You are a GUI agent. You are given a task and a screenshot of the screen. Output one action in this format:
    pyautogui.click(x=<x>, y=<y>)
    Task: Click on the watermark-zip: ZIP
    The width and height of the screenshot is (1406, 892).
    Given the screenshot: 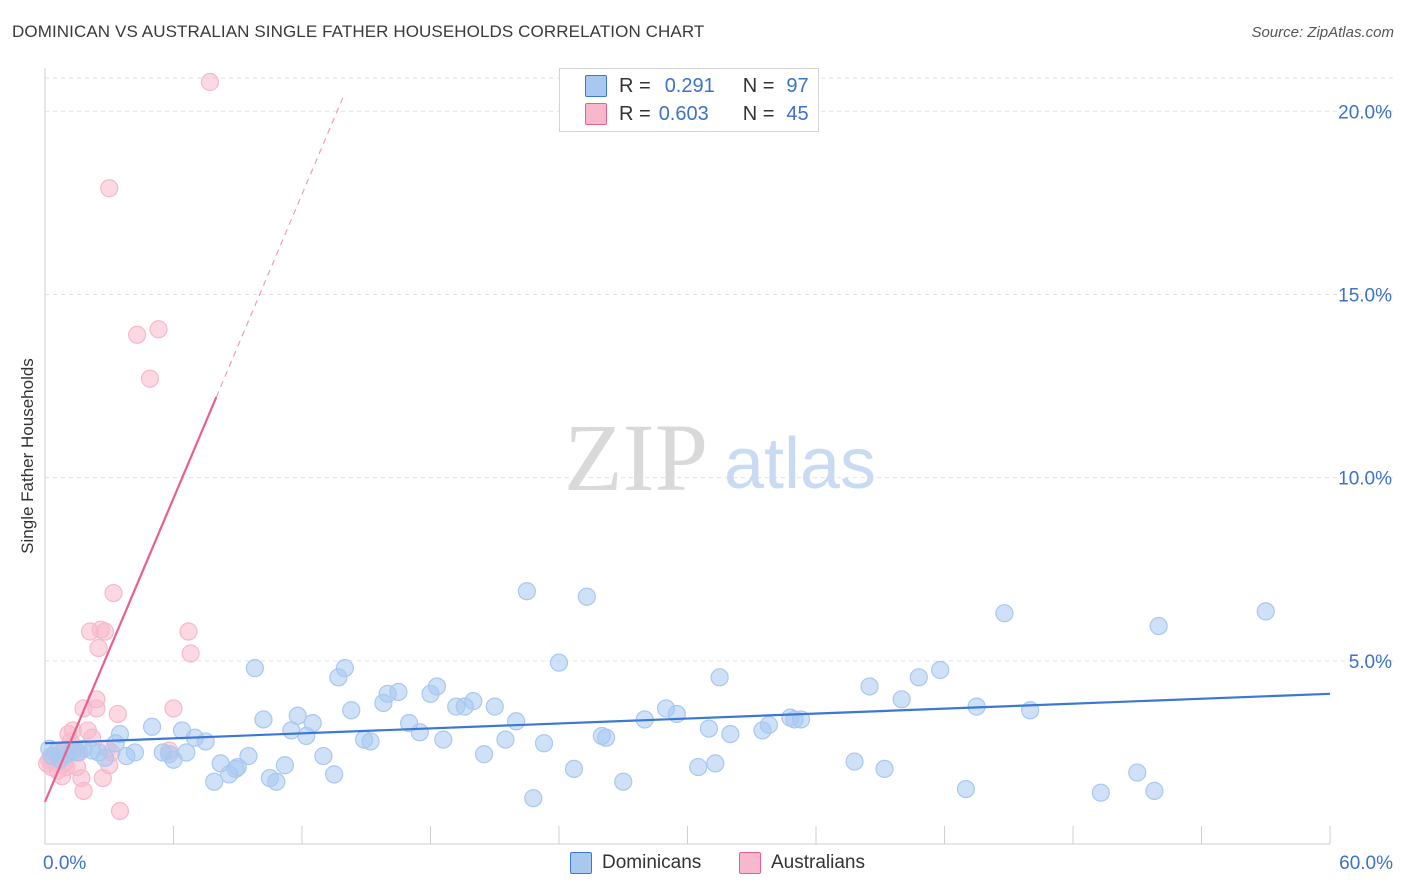 What is the action you would take?
    pyautogui.click(x=636, y=457)
    